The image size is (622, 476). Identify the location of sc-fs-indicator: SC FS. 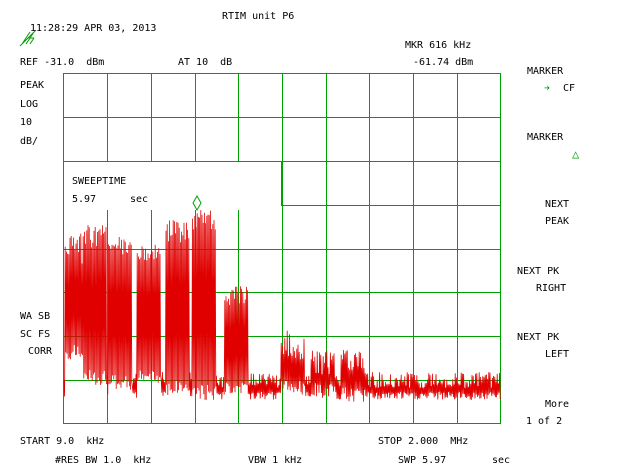
(35, 334).